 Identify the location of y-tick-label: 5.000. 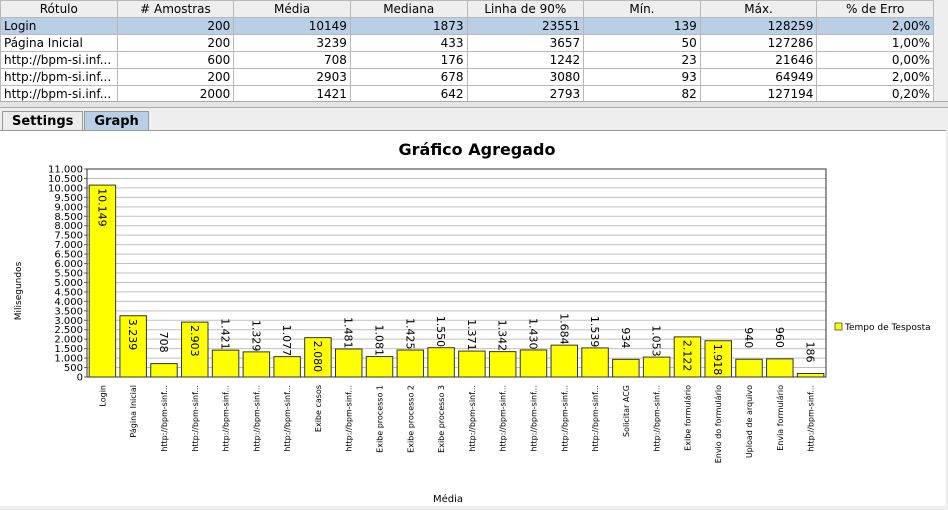
(68, 283).